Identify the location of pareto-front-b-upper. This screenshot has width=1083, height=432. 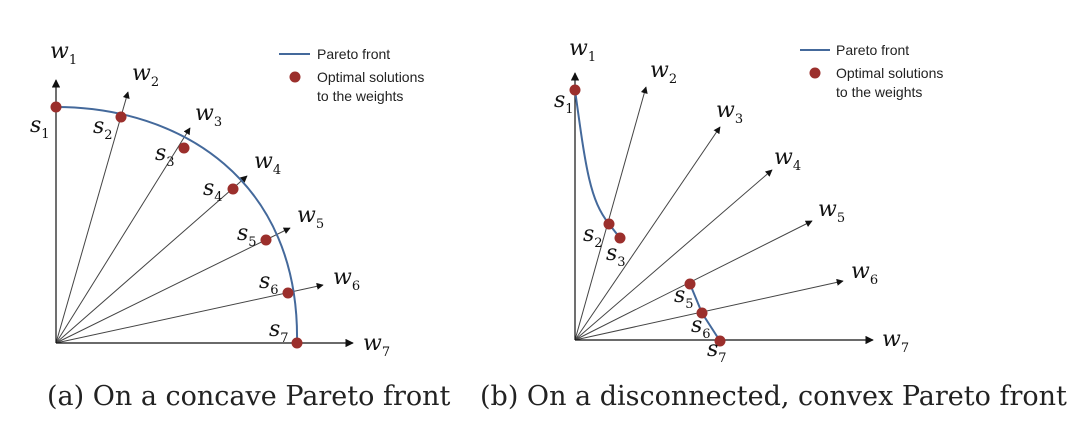
(597, 164).